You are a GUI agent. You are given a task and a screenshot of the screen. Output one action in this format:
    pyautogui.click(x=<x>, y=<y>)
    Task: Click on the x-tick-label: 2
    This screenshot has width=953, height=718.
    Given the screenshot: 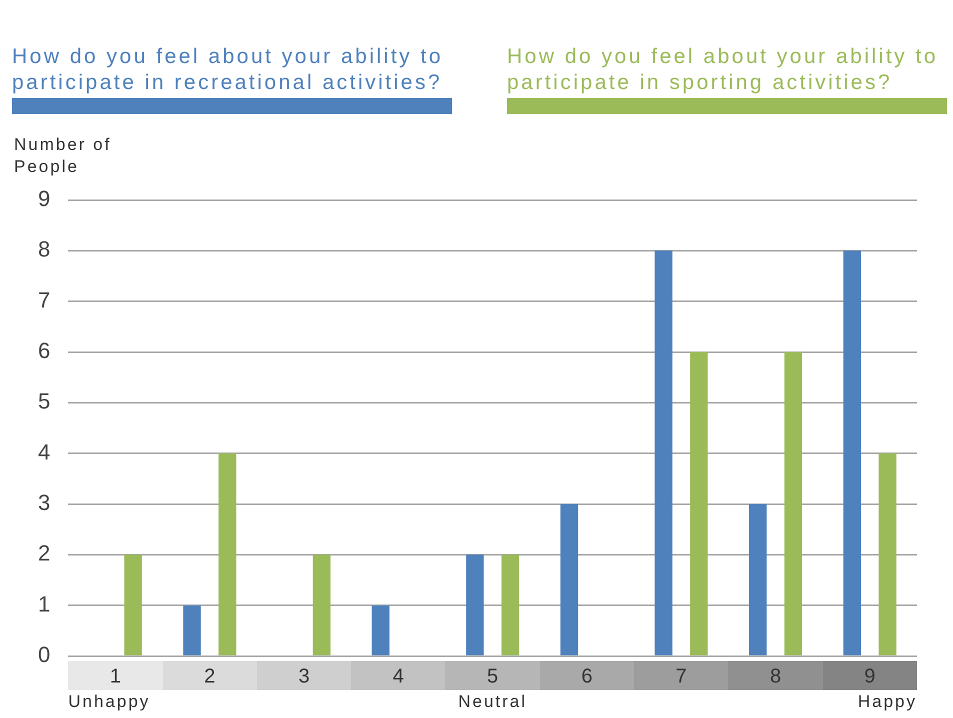 What is the action you would take?
    pyautogui.click(x=210, y=677)
    